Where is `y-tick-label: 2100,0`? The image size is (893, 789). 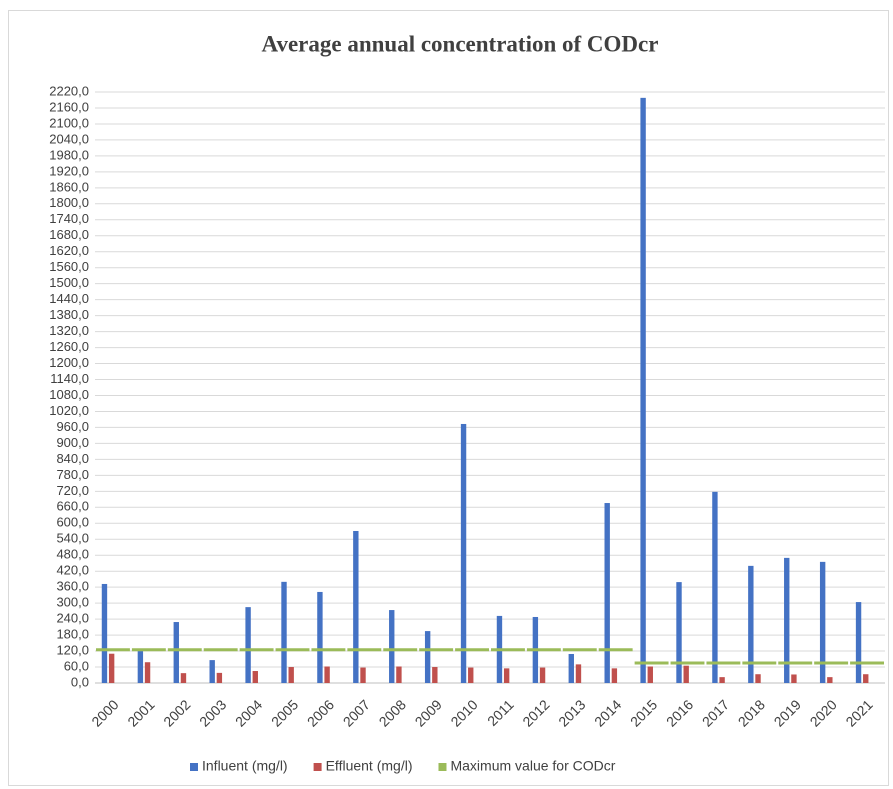 y-tick-label: 2100,0 is located at coordinates (69, 122).